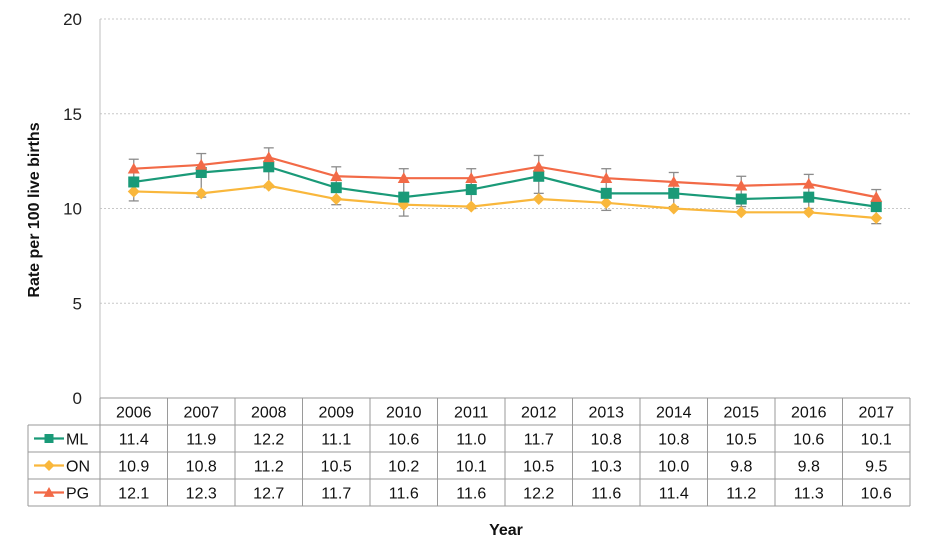 The width and height of the screenshot is (930, 552). I want to click on x-tick-label: 2007, so click(201, 413).